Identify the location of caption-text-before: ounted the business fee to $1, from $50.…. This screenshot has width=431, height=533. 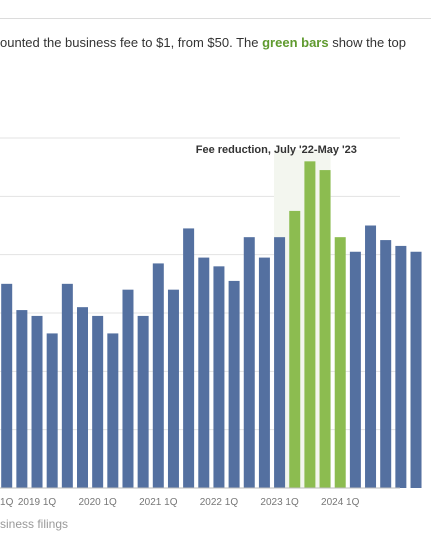
(131, 42).